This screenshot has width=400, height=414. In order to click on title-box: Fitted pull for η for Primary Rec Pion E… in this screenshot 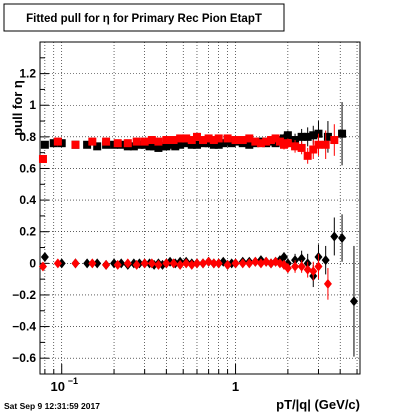, I will do `click(144, 17)`.